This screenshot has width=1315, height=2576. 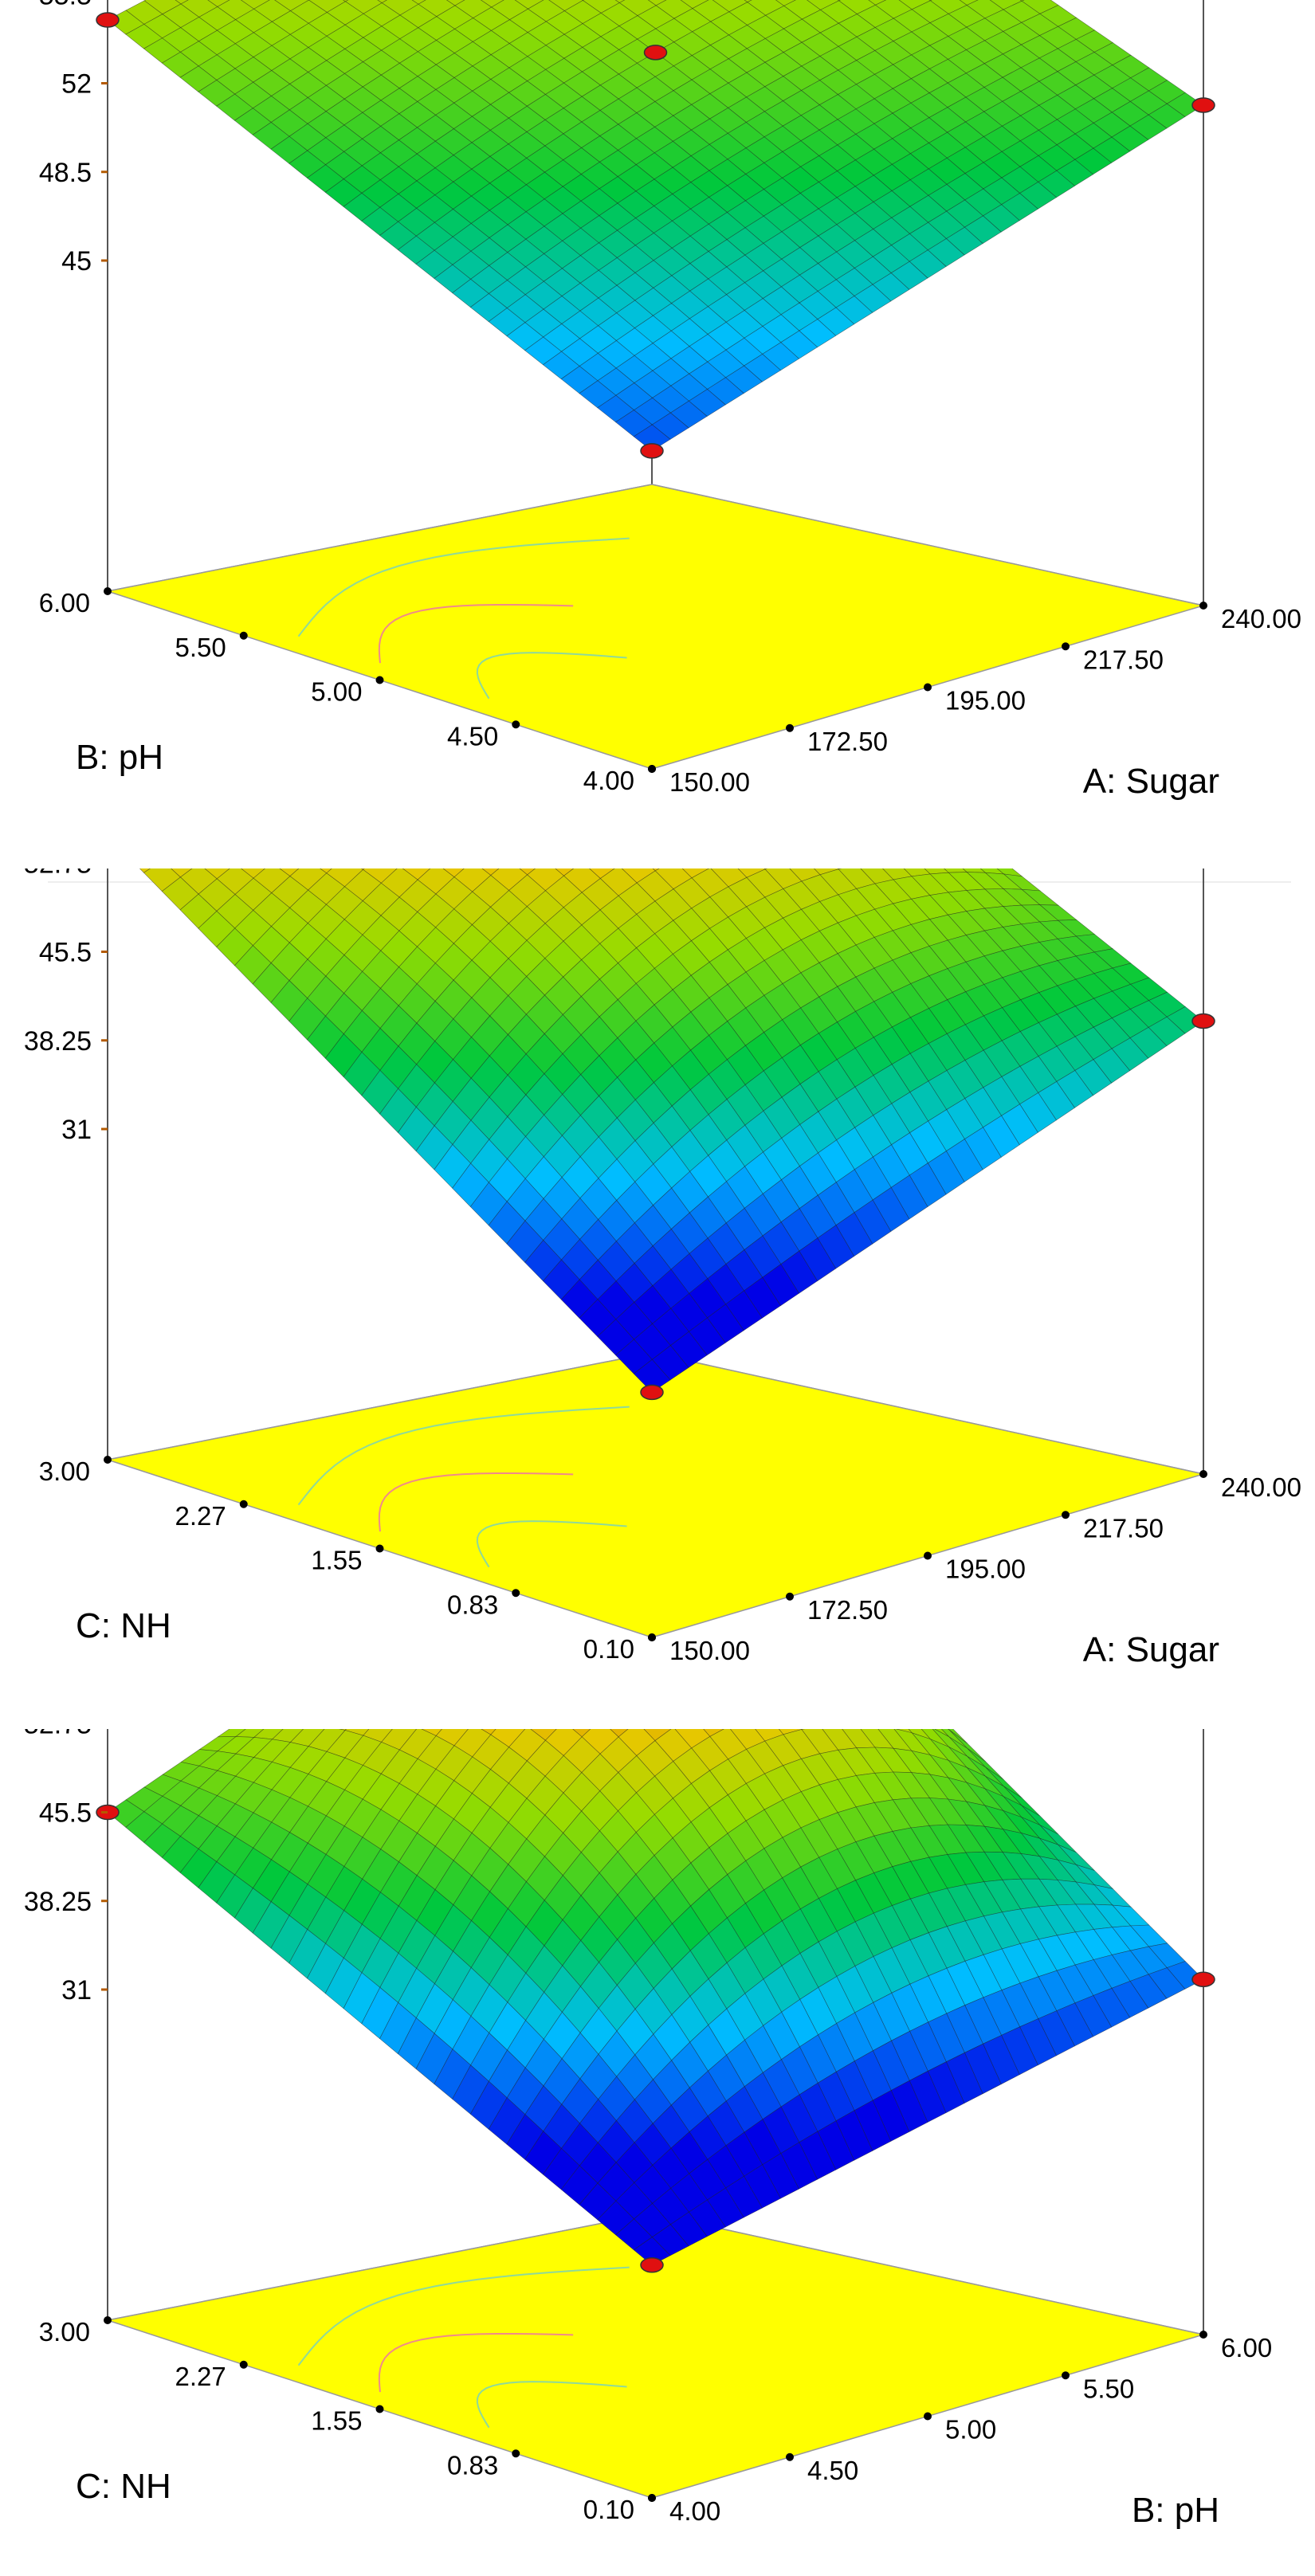 I want to click on y-tick-label: 4.00, so click(x=609, y=781).